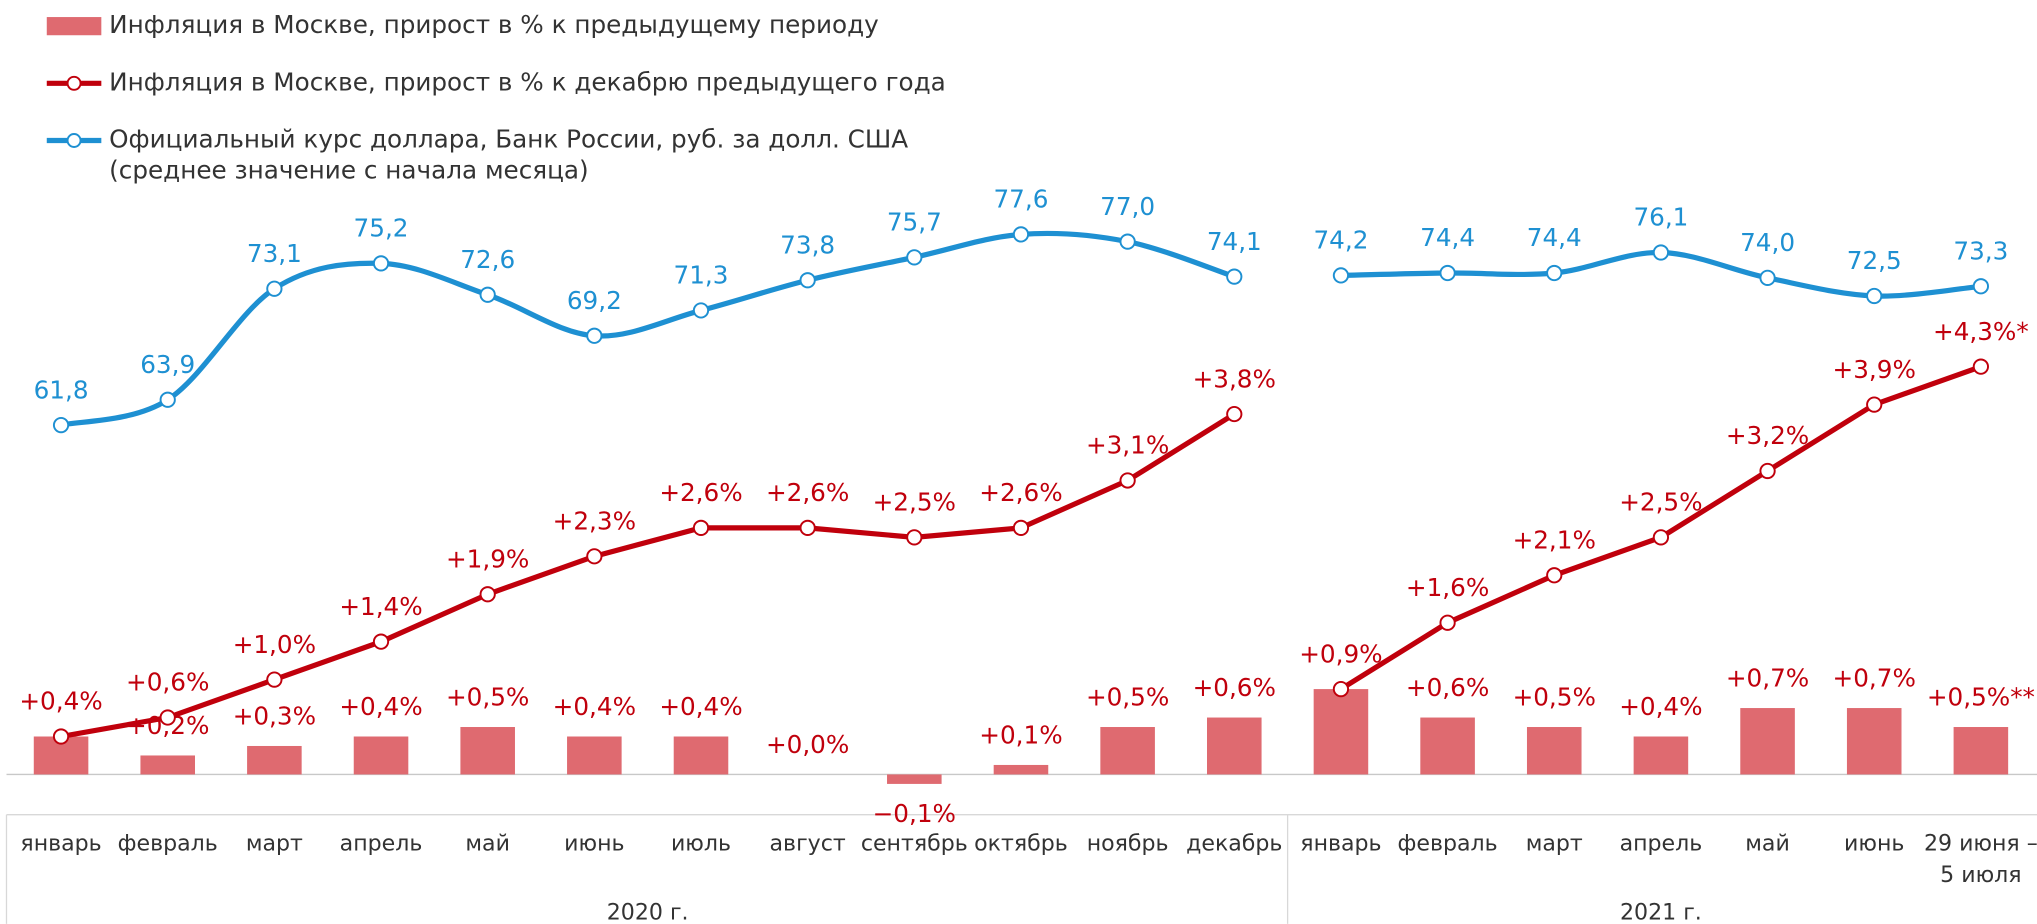  I want to click on point-value-label: +0,6%, so click(167, 682).